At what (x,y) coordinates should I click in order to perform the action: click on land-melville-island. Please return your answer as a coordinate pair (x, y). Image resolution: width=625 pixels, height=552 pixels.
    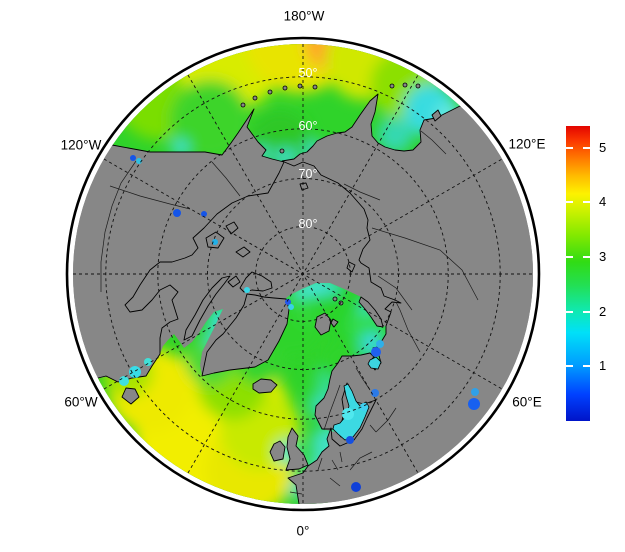
    Looking at the image, I should click on (243, 252).